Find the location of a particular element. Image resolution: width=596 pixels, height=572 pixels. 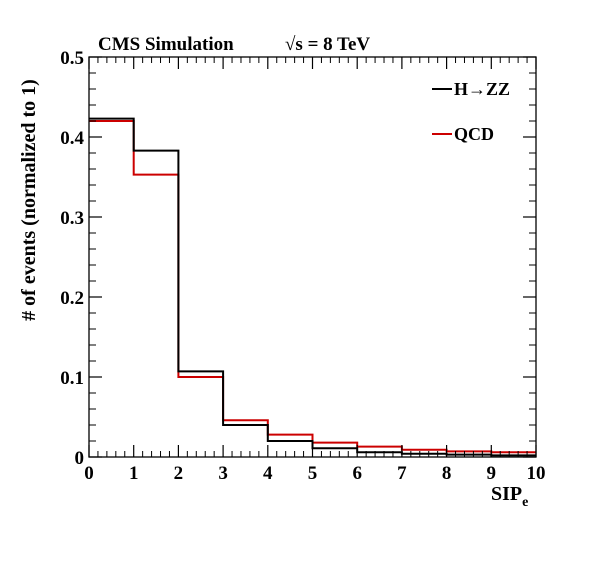

chart-title-left: CMS Simulation is located at coordinates (166, 44).